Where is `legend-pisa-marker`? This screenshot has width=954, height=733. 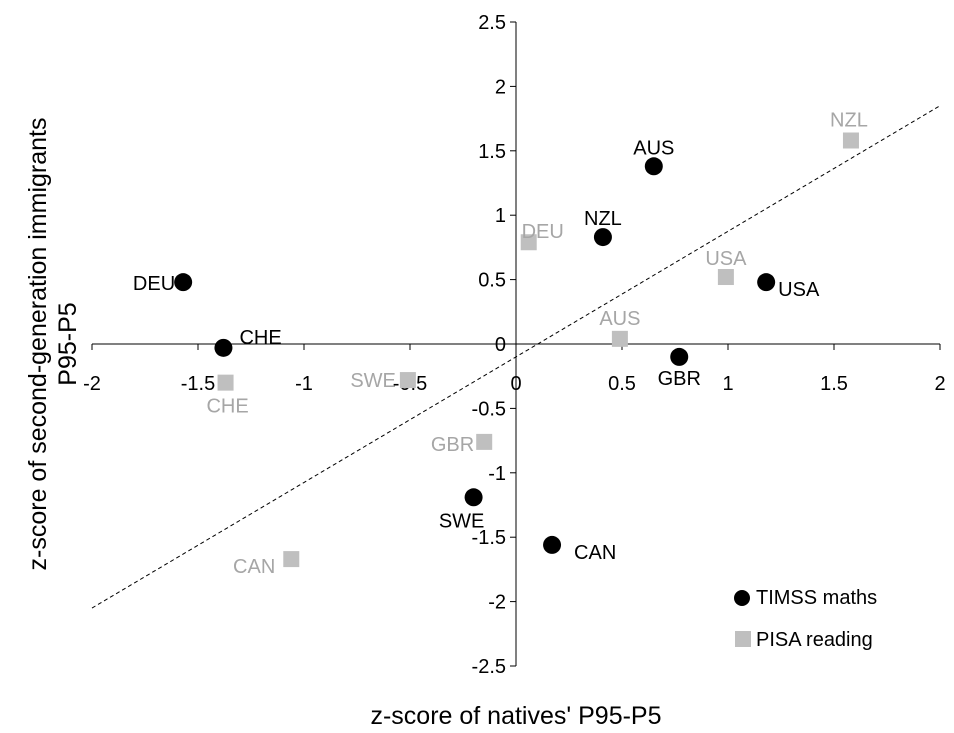 legend-pisa-marker is located at coordinates (743, 639).